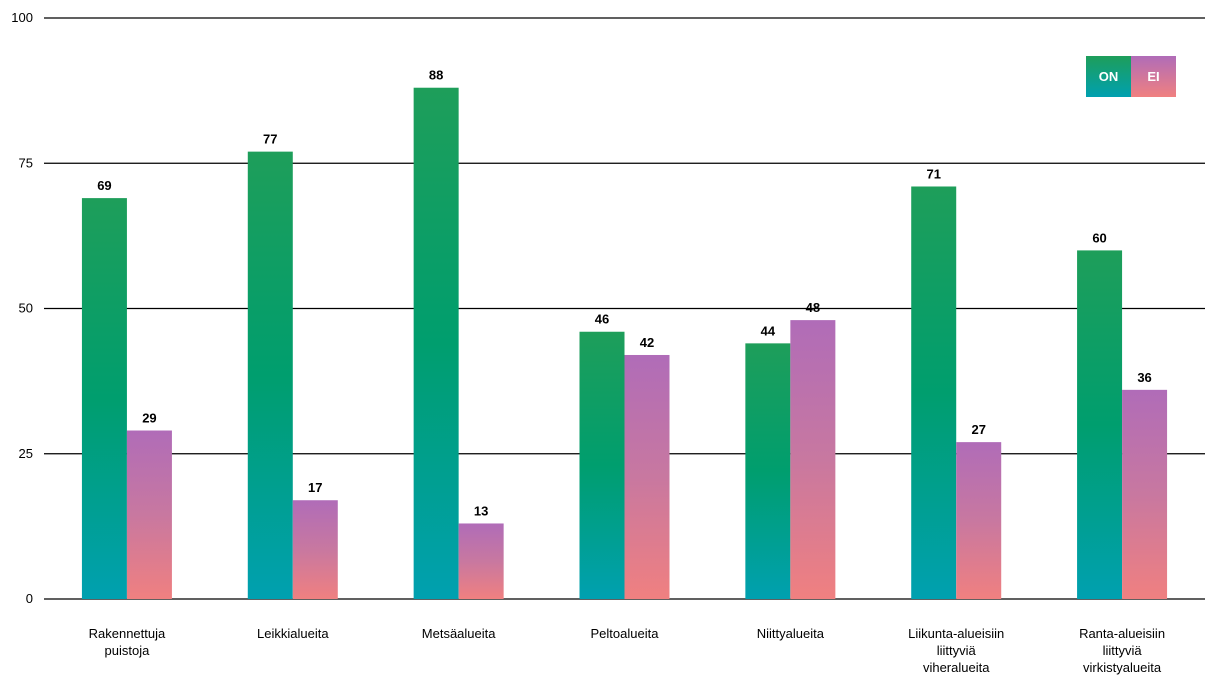  What do you see at coordinates (625, 633) in the screenshot?
I see `category-label: Peltoalueita` at bounding box center [625, 633].